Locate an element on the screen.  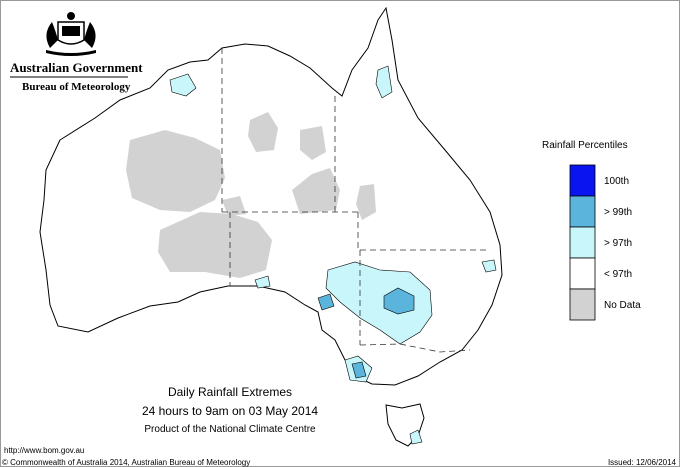
legend-label: 100th is located at coordinates (616, 181).